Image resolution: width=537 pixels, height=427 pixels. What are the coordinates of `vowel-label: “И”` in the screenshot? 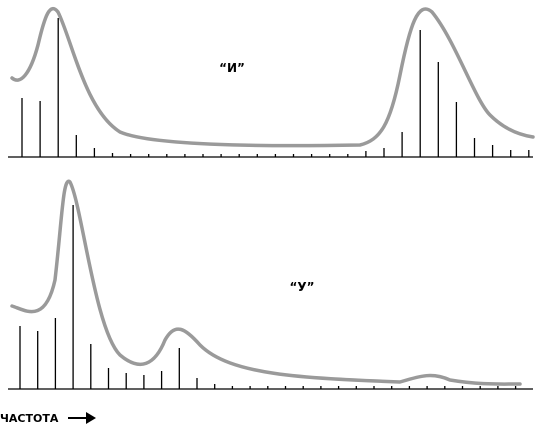 It's located at (232, 68).